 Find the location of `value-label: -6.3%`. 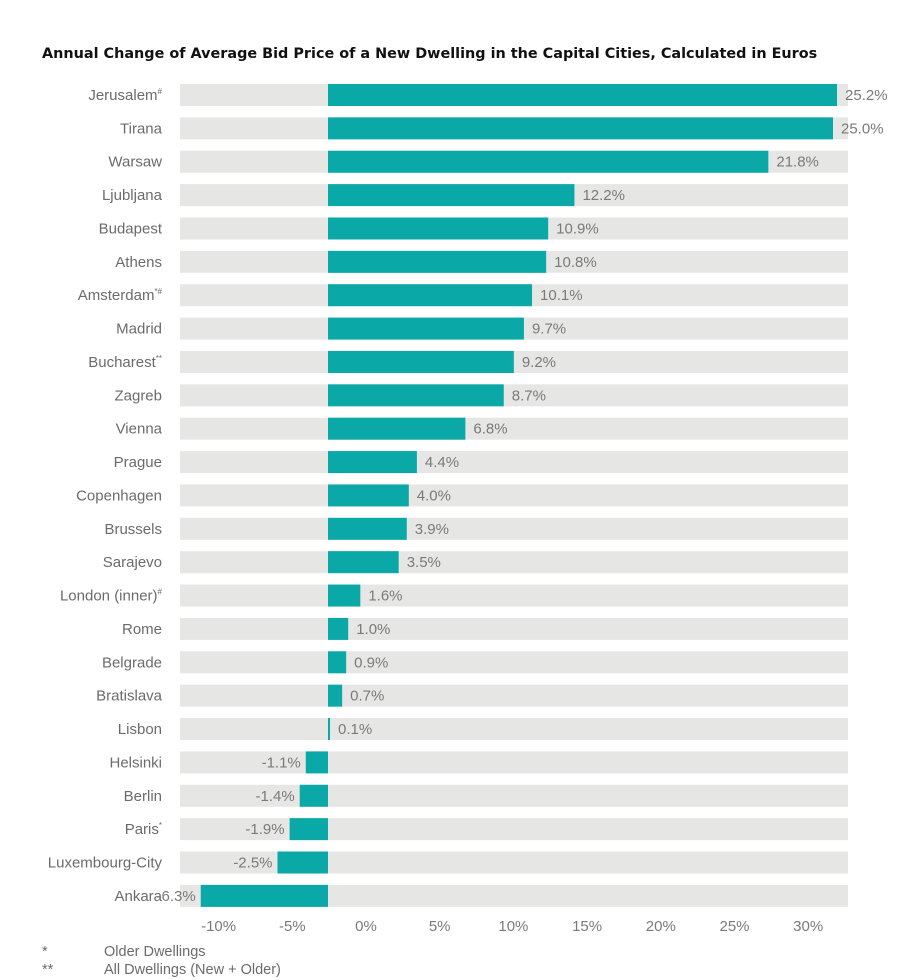

value-label: -6.3% is located at coordinates (176, 896).